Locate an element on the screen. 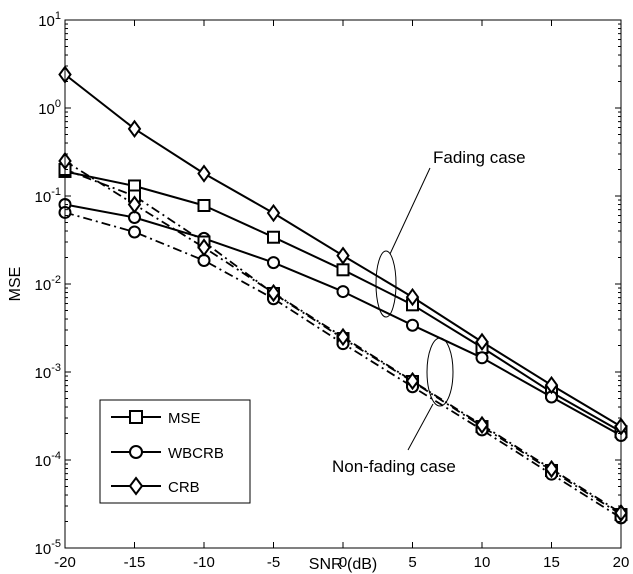 The width and height of the screenshot is (633, 574). x-tick-label: 15 is located at coordinates (551, 562).